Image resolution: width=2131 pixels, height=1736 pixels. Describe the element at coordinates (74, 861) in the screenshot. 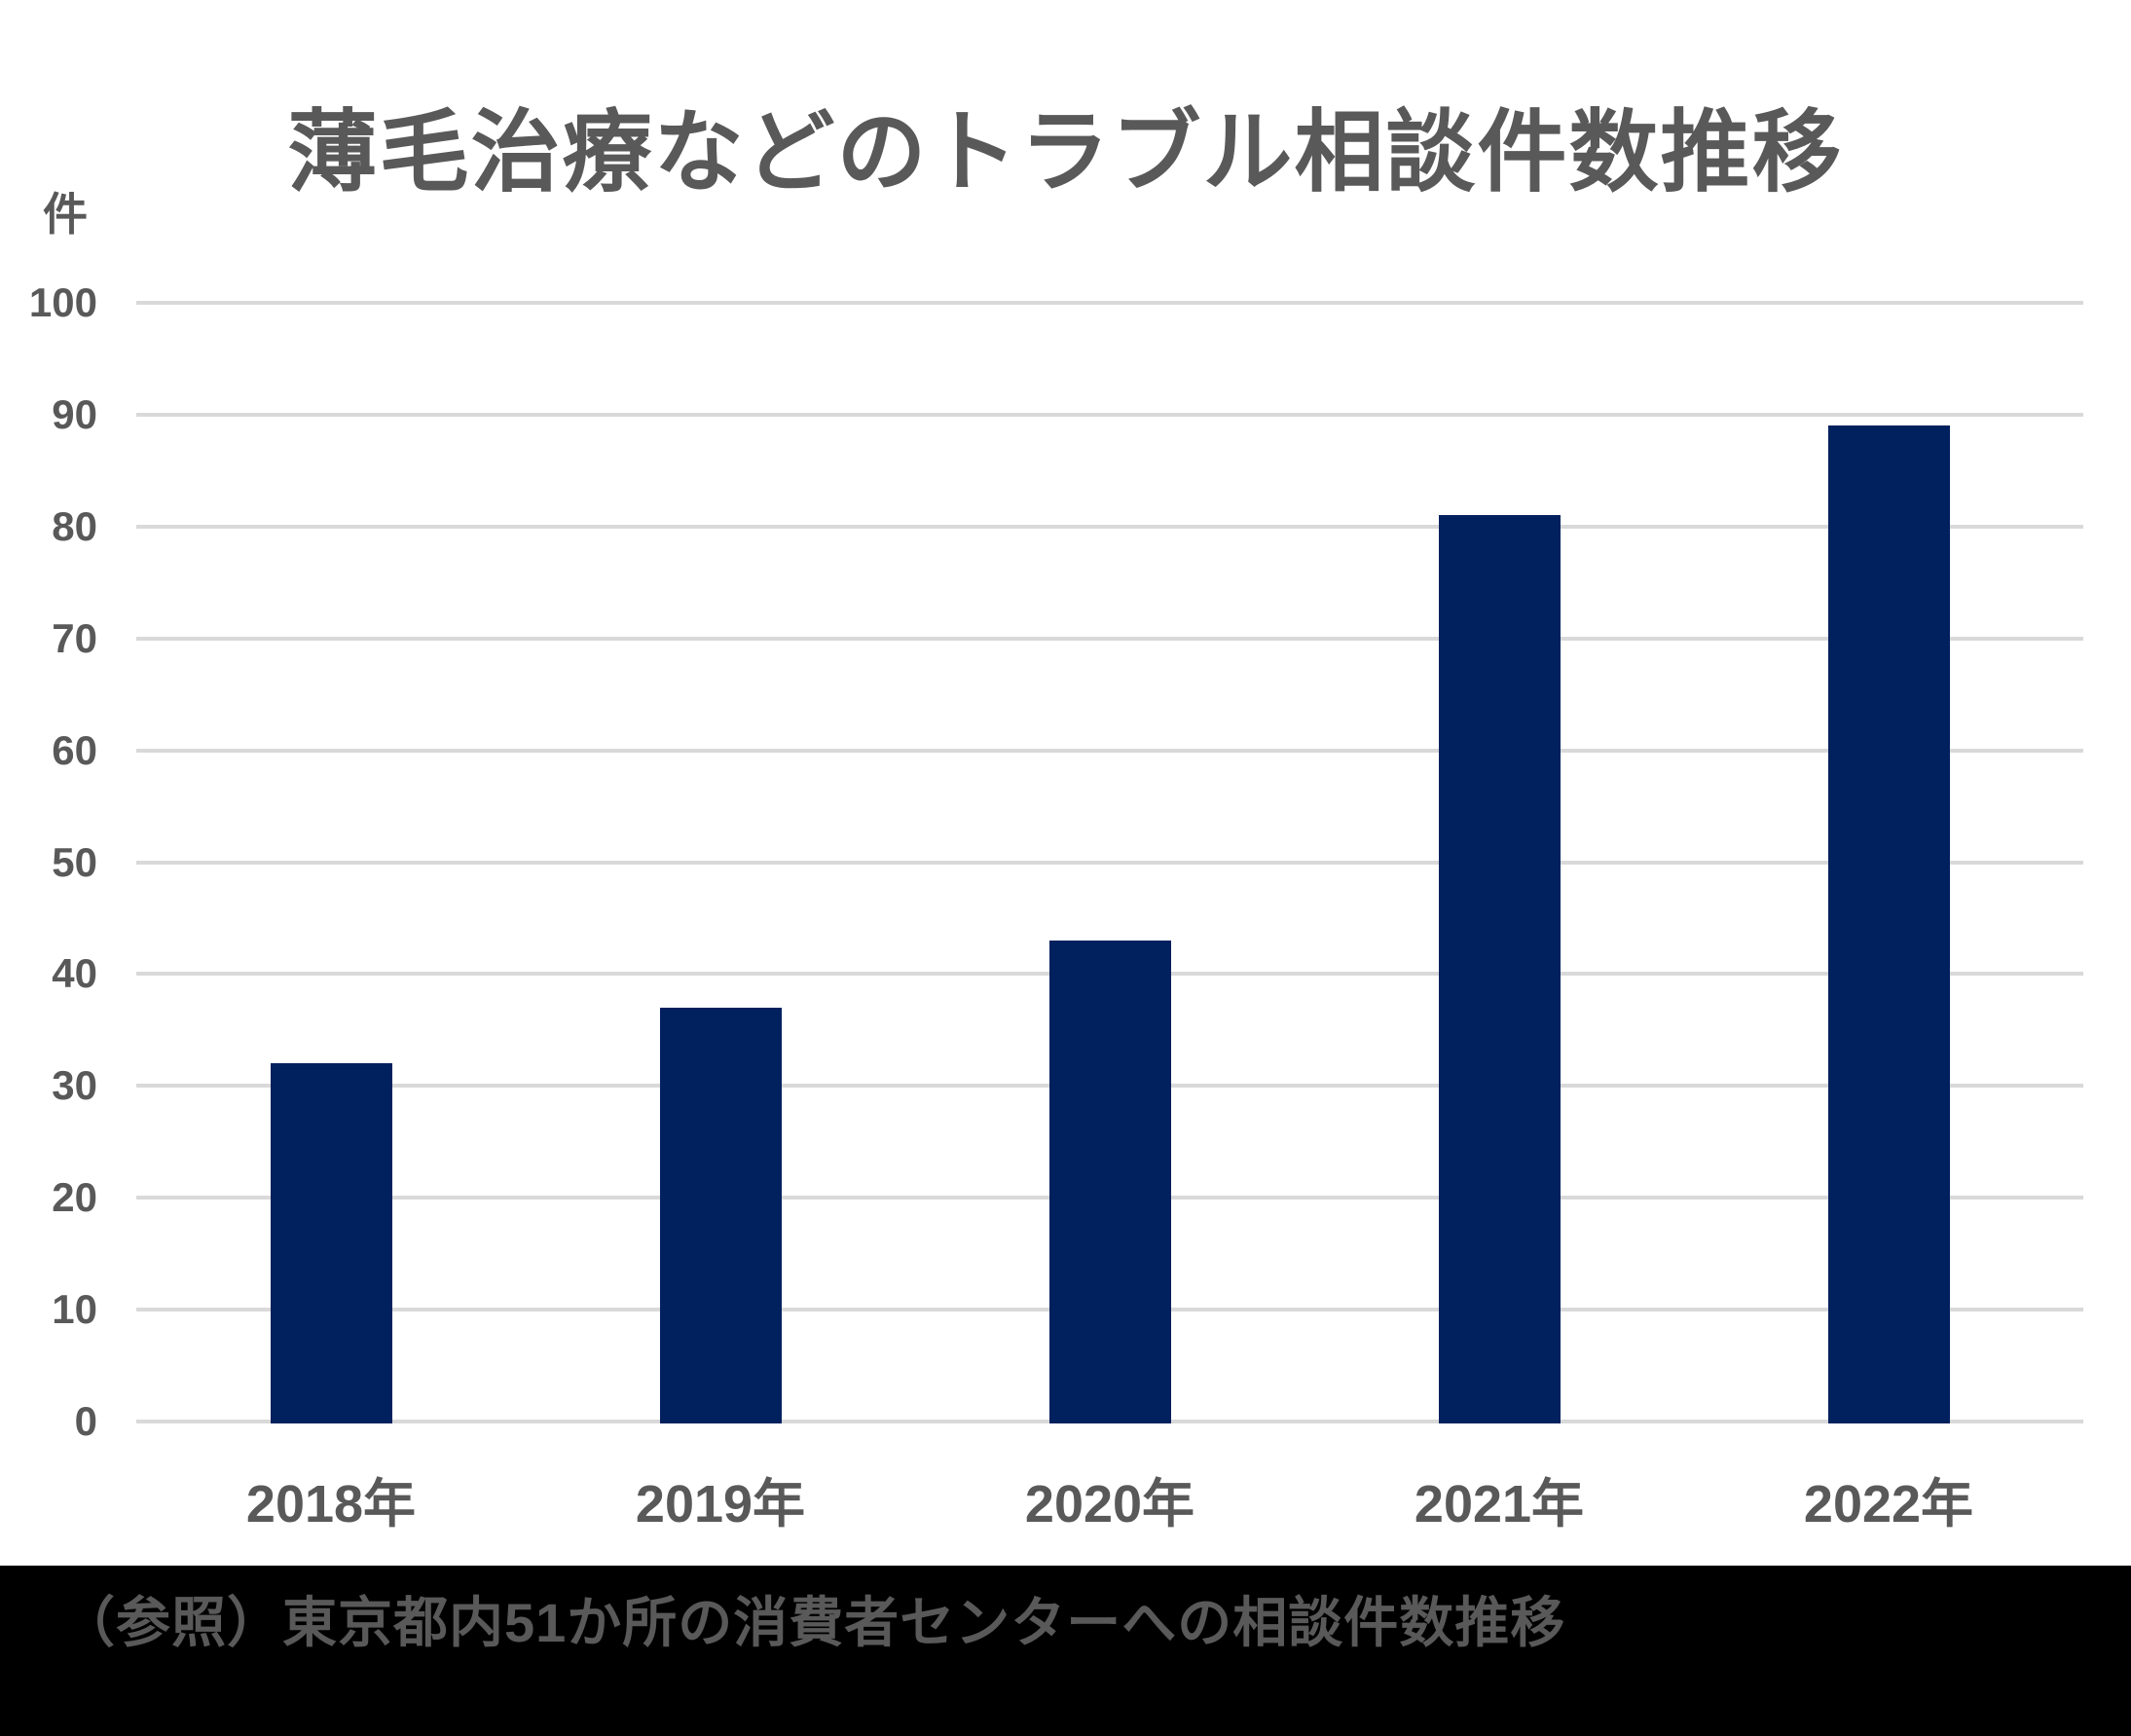

I see `y-axis-tick-label: 50` at that location.